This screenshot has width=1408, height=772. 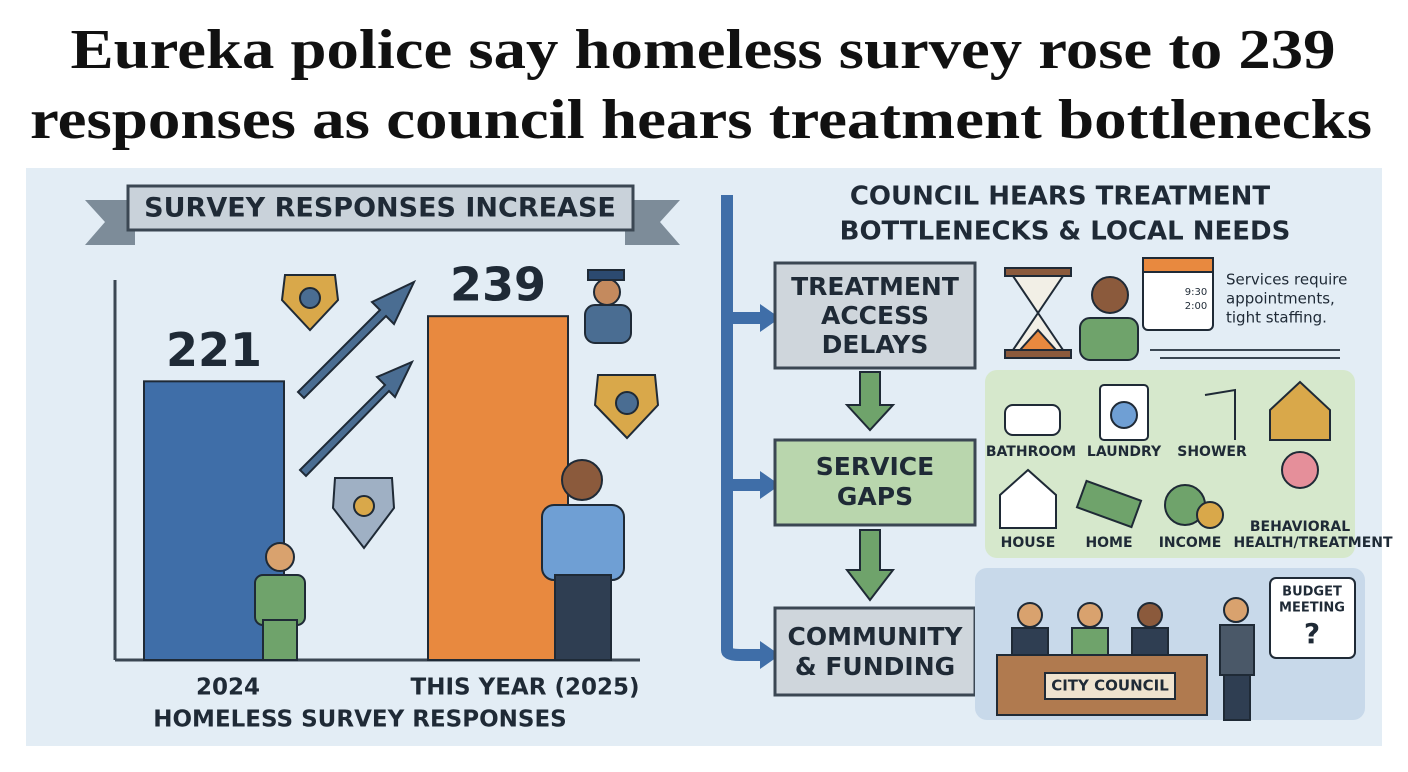 What do you see at coordinates (356, 378) in the screenshot?
I see `rise-arrows` at bounding box center [356, 378].